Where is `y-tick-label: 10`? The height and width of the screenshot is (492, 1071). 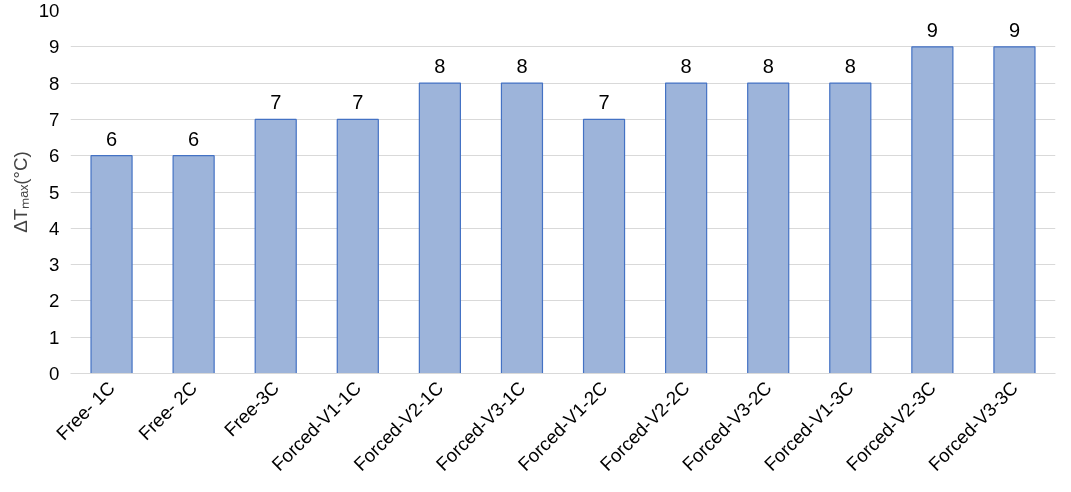
y-tick-label: 10 is located at coordinates (49, 10).